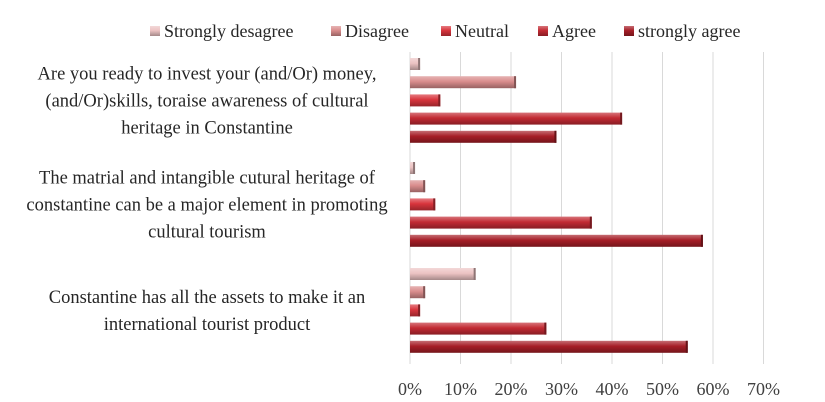 Image resolution: width=825 pixels, height=402 pixels. What do you see at coordinates (511, 389) in the screenshot?
I see `x-tick-label: 20%` at bounding box center [511, 389].